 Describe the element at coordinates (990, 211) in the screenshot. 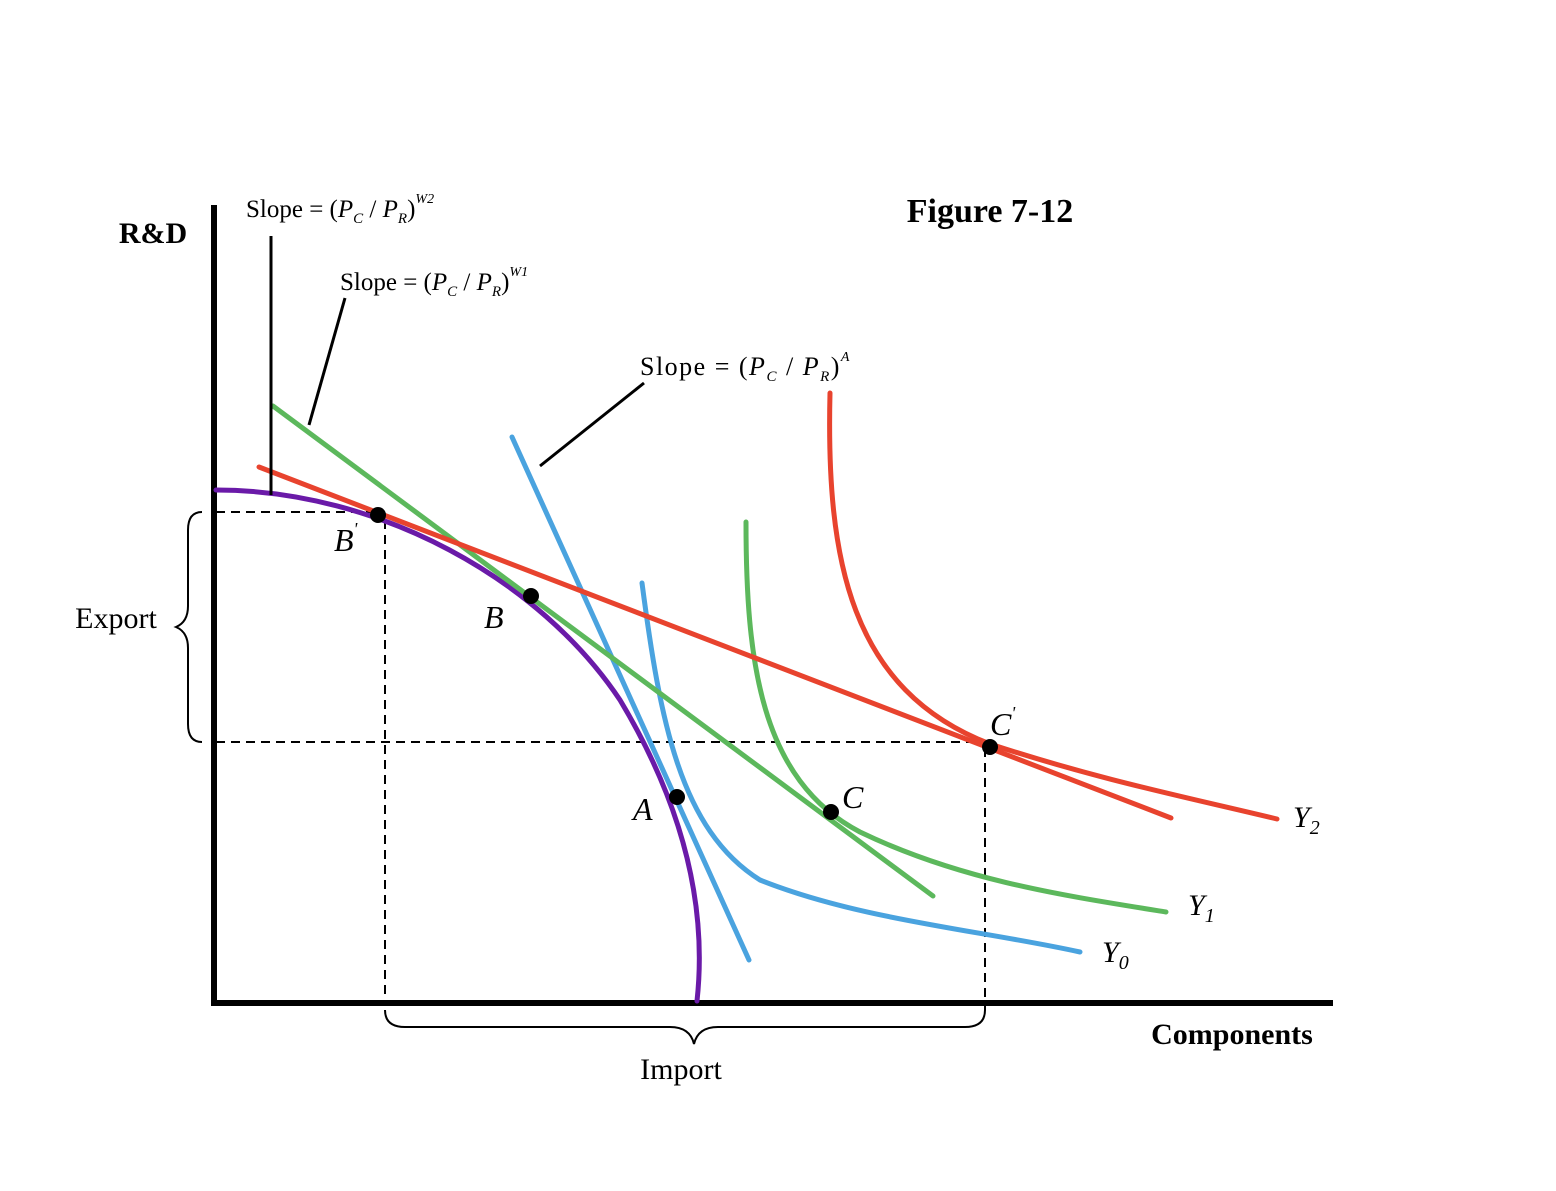

I see `figure-title: Figure 7-12` at that location.